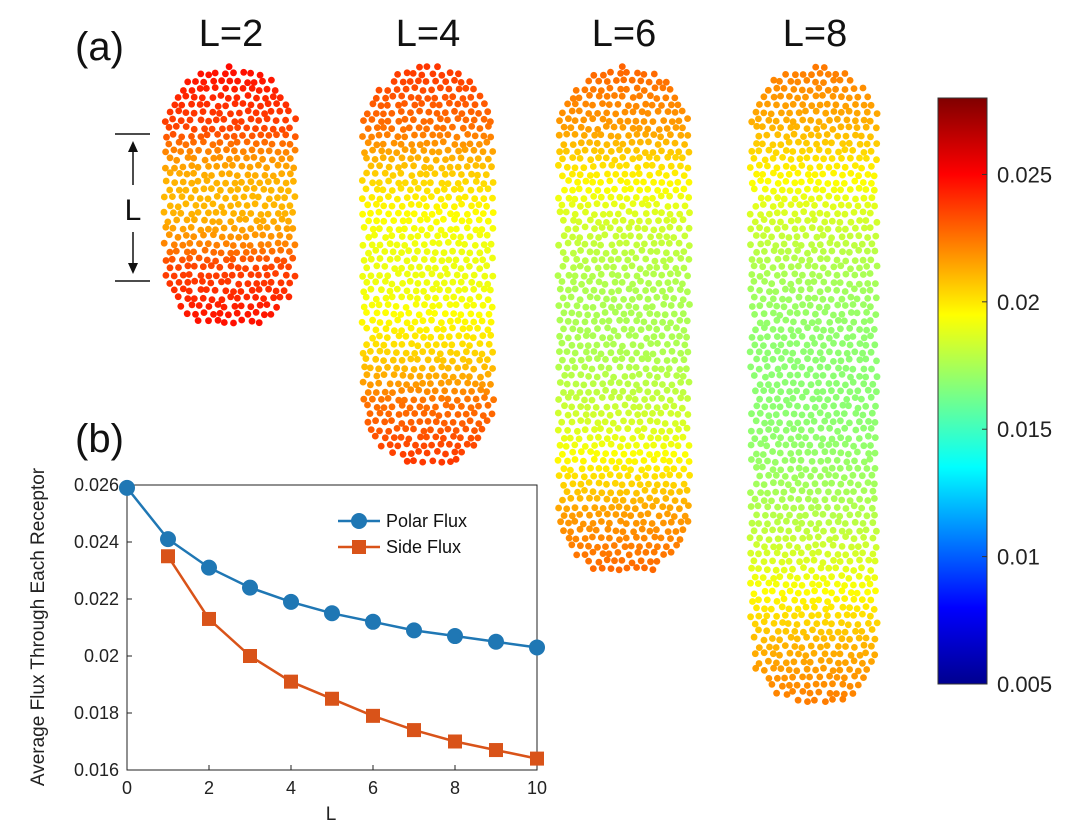  I want to click on capsule-l8, so click(813, 384).